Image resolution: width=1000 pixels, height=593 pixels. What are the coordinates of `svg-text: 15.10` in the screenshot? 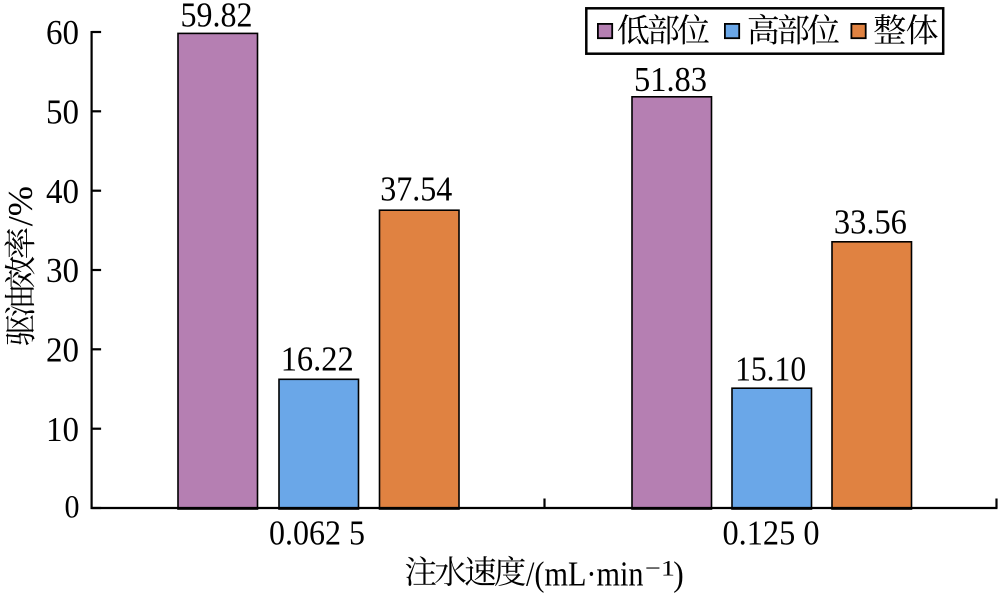 It's located at (770, 368).